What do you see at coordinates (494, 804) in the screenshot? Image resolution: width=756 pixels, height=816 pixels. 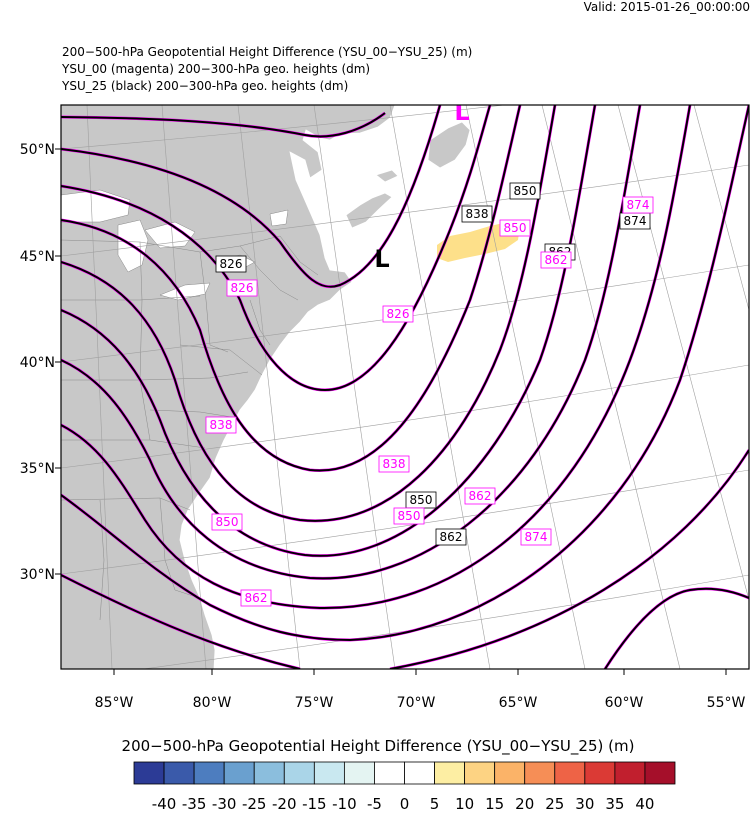 I see `colorbar-tick-label: 15` at bounding box center [494, 804].